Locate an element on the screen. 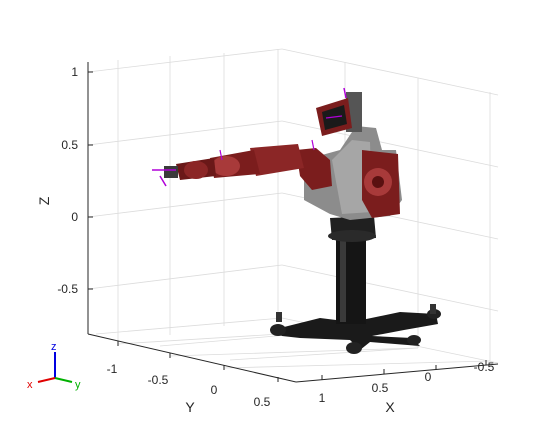 This screenshot has height=425, width=560. x-tick-label: 1 is located at coordinates (322, 398).